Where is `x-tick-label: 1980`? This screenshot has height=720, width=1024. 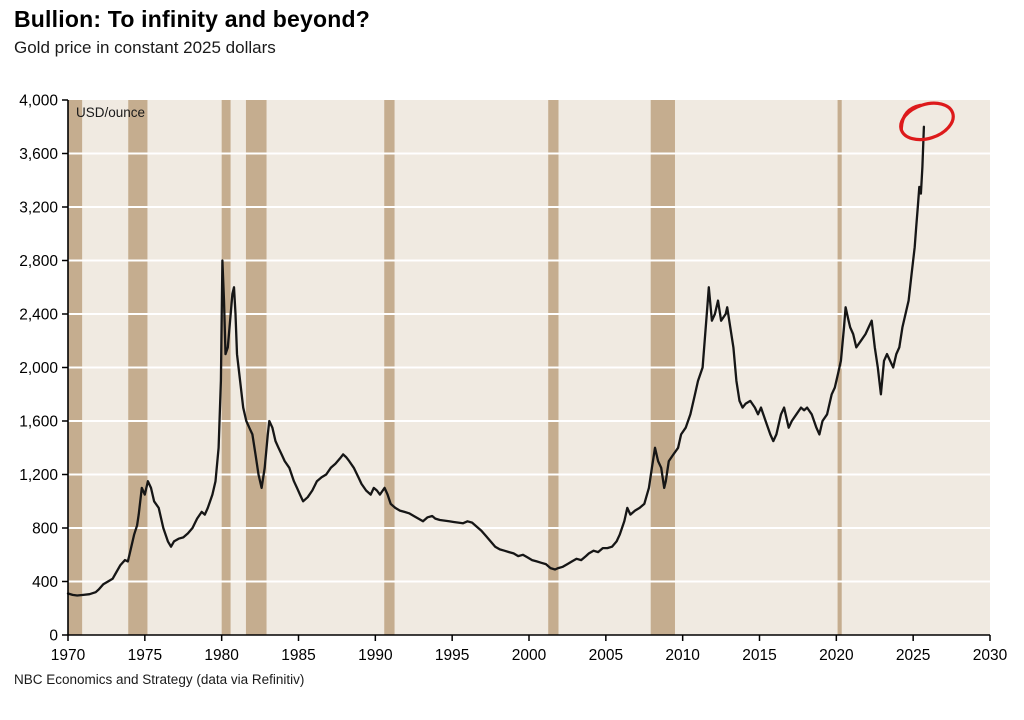 x-tick-label: 1980 is located at coordinates (221, 655).